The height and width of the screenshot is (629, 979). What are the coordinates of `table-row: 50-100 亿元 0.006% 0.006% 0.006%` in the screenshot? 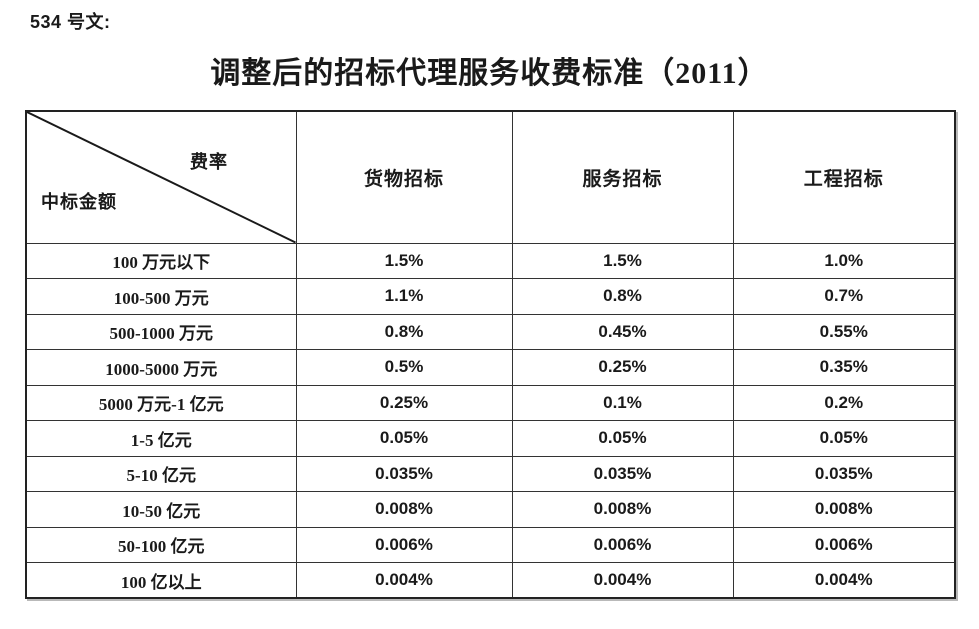 It's located at (490, 544).